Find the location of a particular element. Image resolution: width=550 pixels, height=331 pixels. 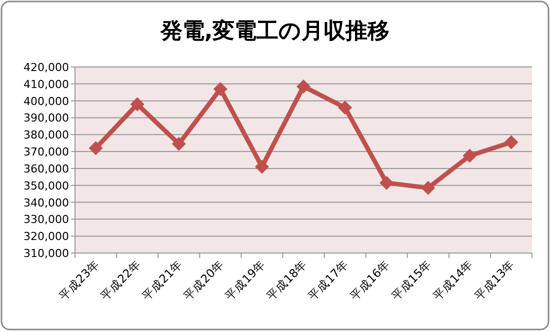

y-tick-label: 410,000 is located at coordinates (46, 84).